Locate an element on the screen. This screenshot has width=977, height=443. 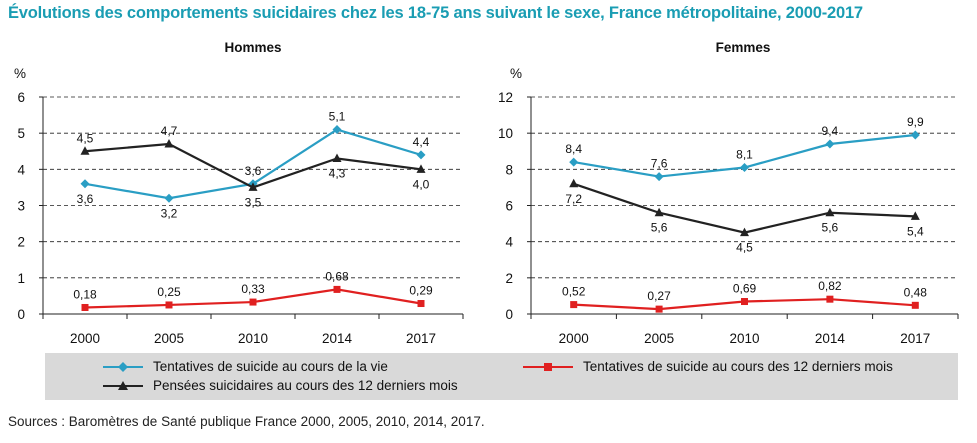
data-label: 9,4 is located at coordinates (830, 131).